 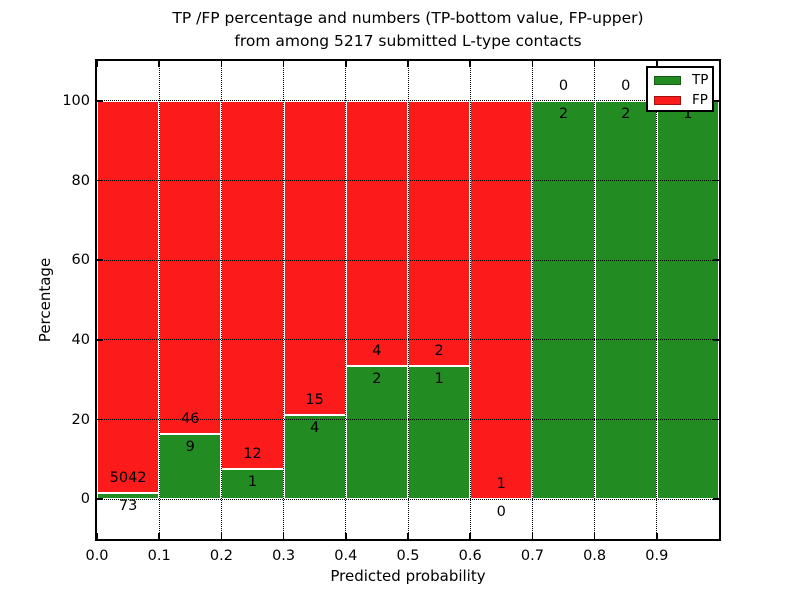 What do you see at coordinates (408, 576) in the screenshot?
I see `x-axis-label: Predicted probability` at bounding box center [408, 576].